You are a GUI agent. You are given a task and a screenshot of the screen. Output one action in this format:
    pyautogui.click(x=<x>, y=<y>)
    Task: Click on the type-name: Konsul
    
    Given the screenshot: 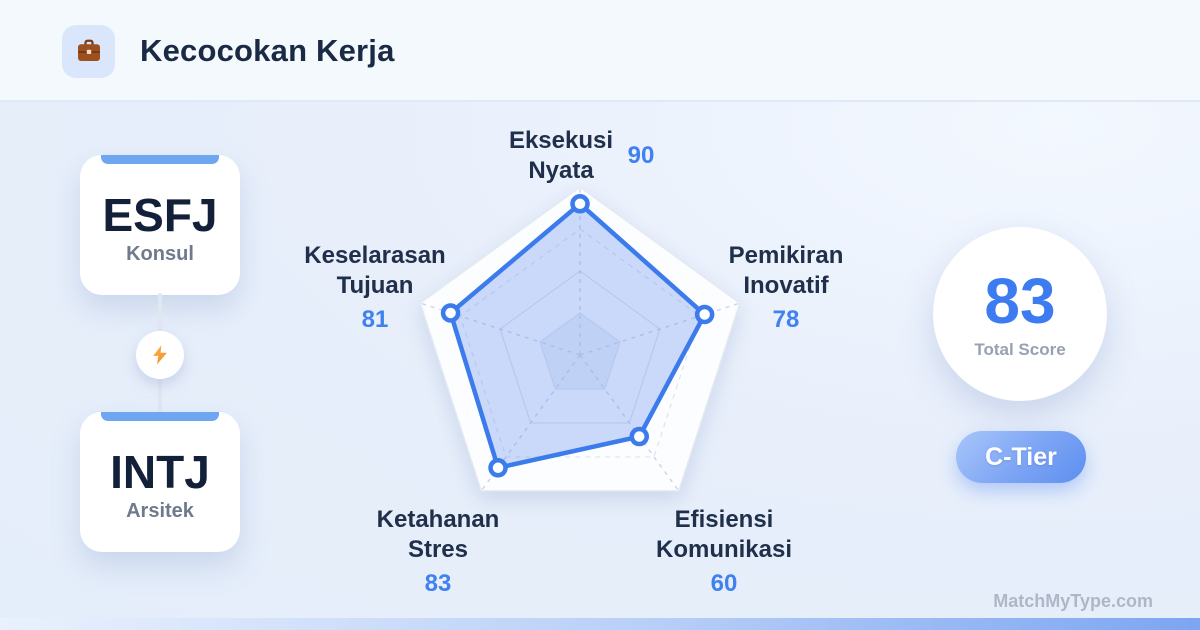 What is the action you would take?
    pyautogui.click(x=160, y=254)
    